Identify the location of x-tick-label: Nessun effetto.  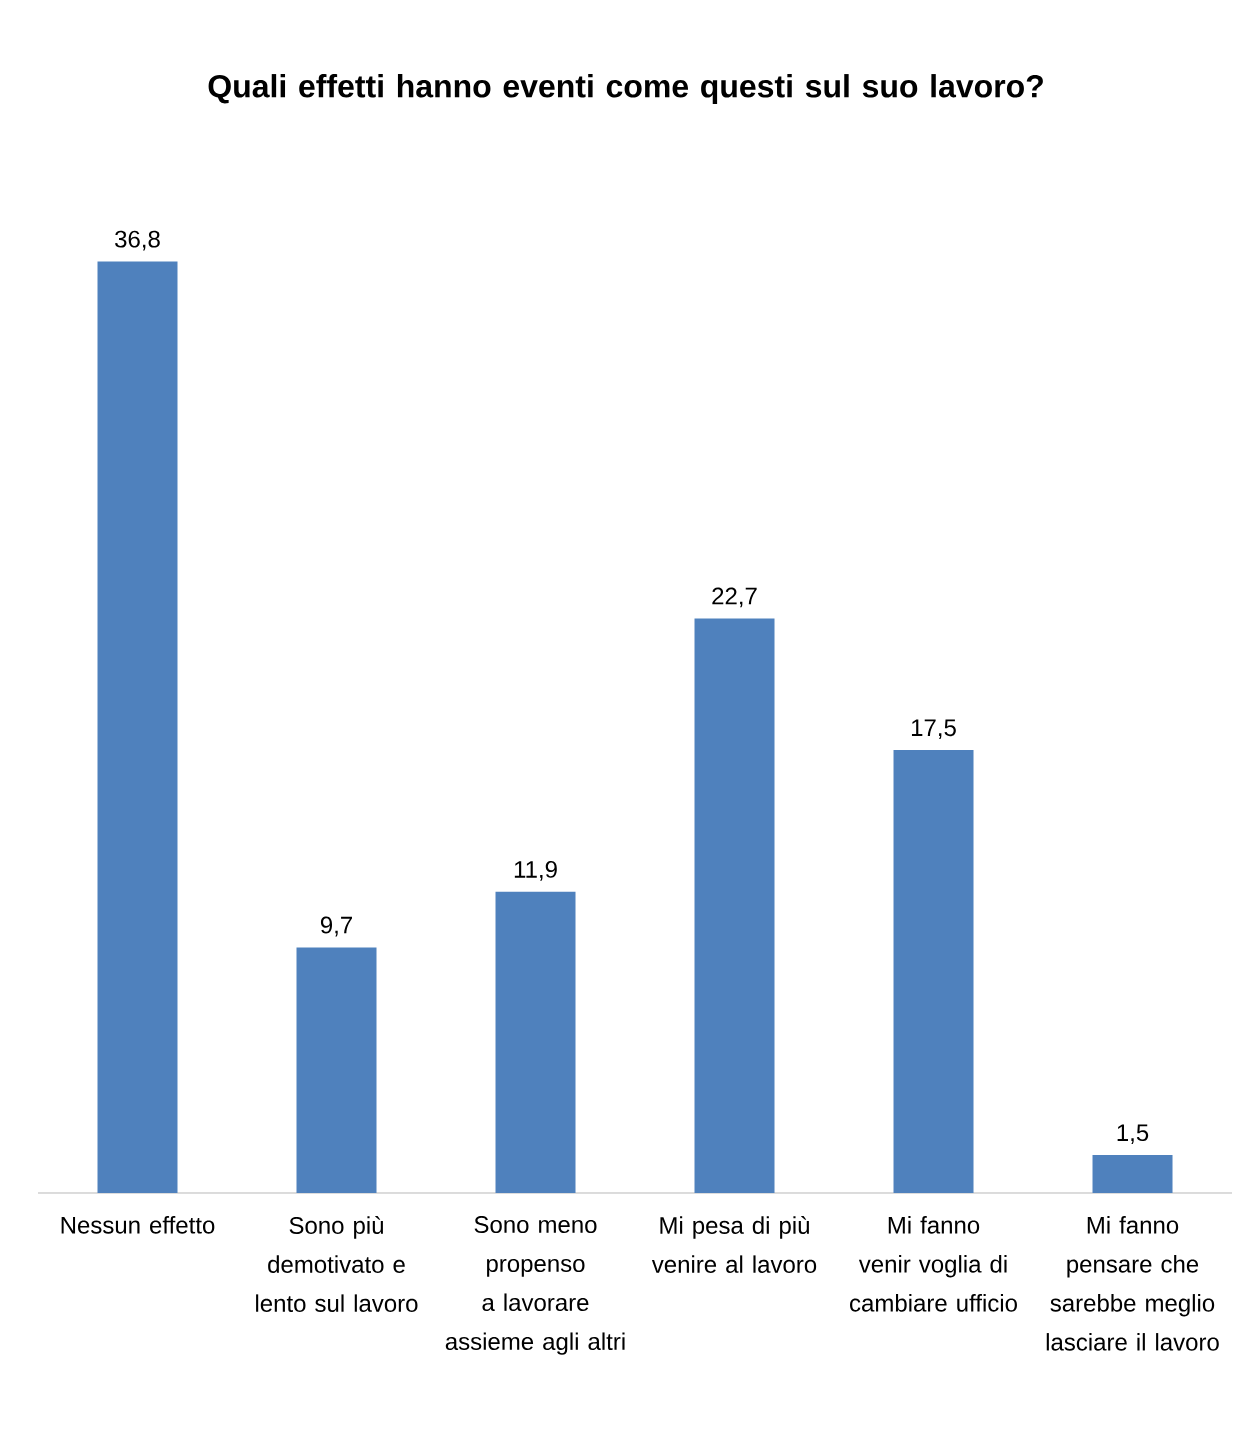
(138, 1225).